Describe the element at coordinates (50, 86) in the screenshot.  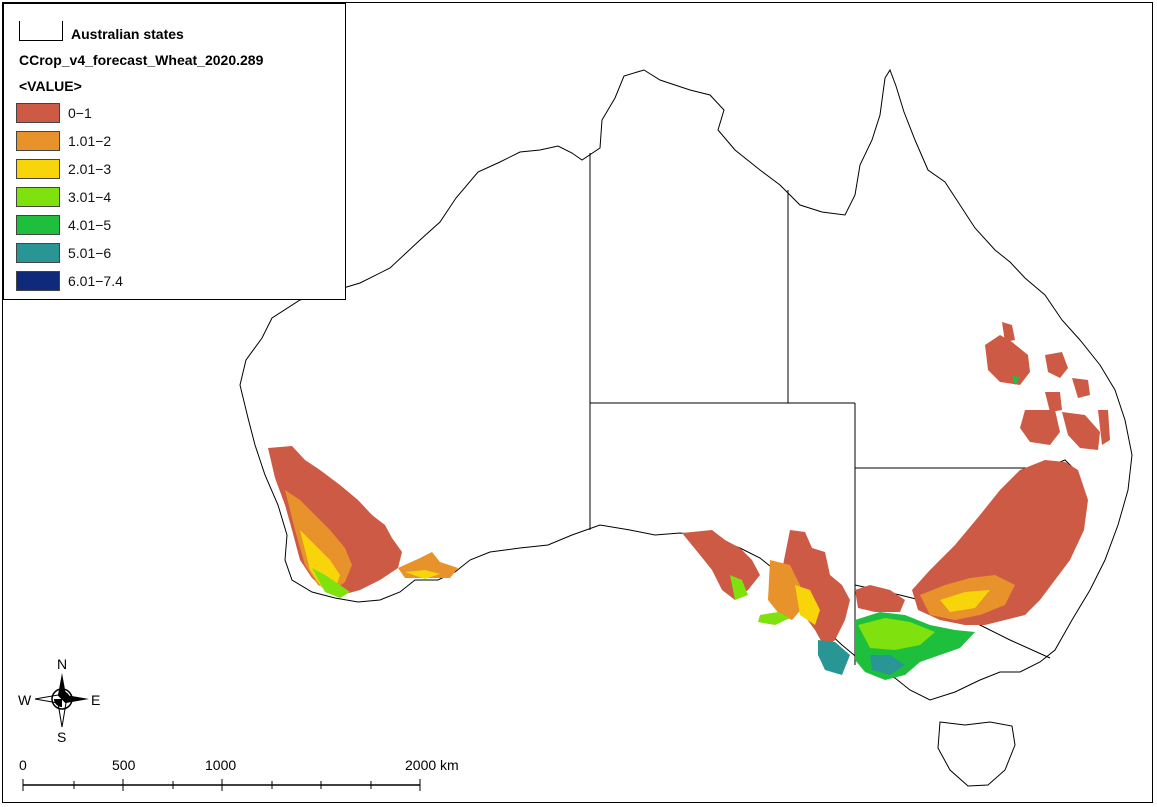
I see `legend-field-label: <VALUE>` at that location.